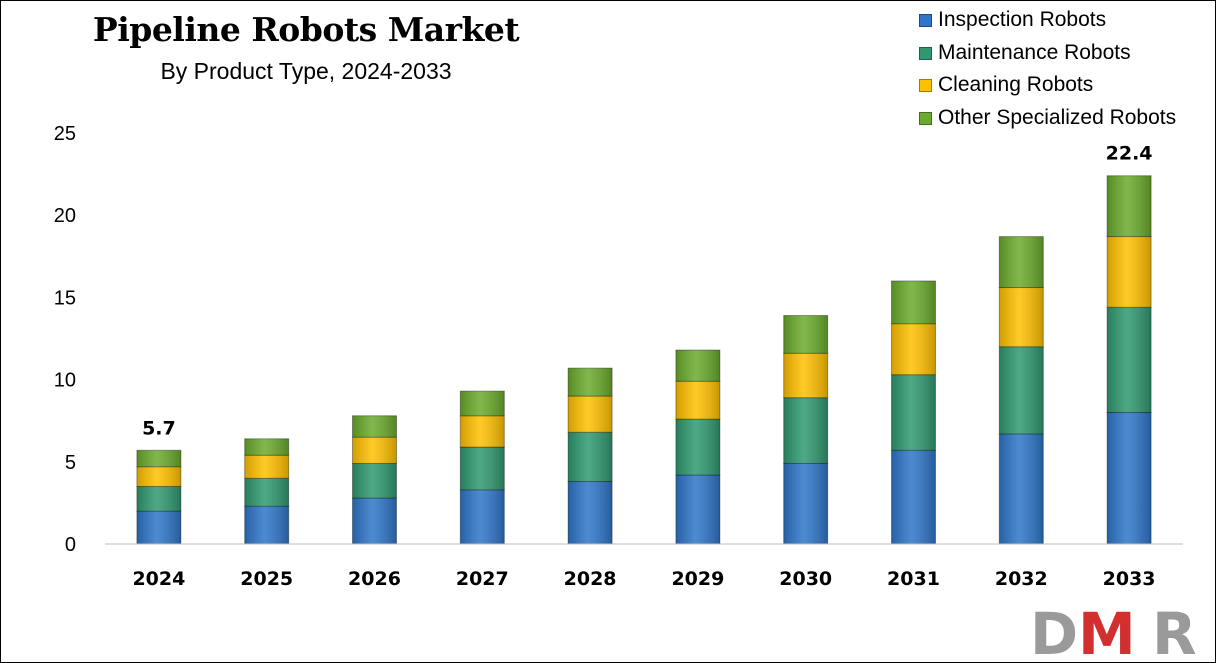  I want to click on legend-item-cleaning: Cleaning Robots, so click(1062, 87).